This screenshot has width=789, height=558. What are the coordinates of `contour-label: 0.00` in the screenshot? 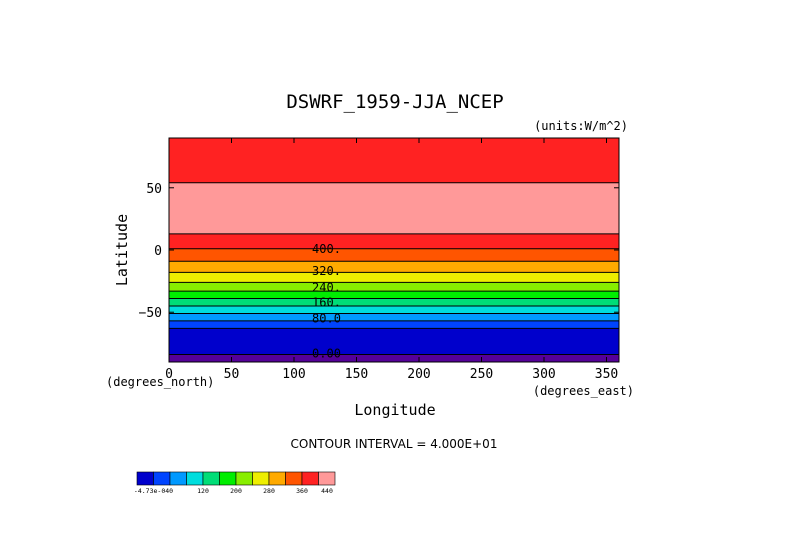 It's located at (326, 353).